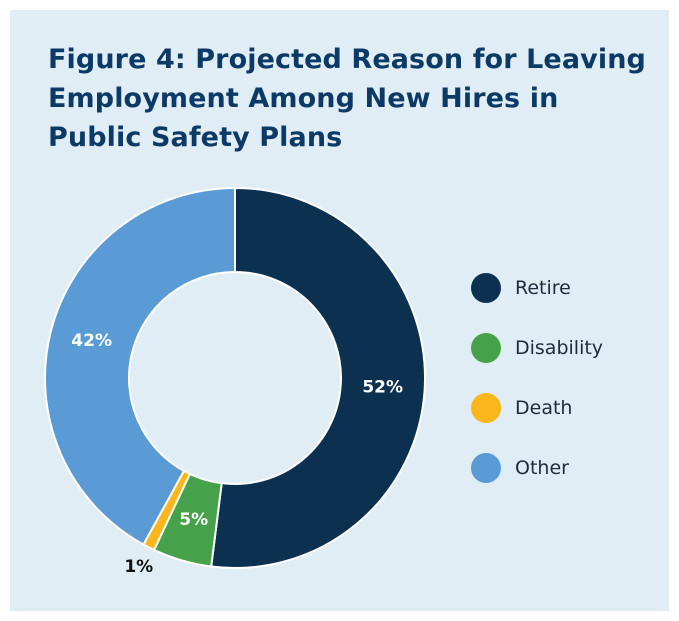  I want to click on legend-item-death: Death, so click(521, 408).